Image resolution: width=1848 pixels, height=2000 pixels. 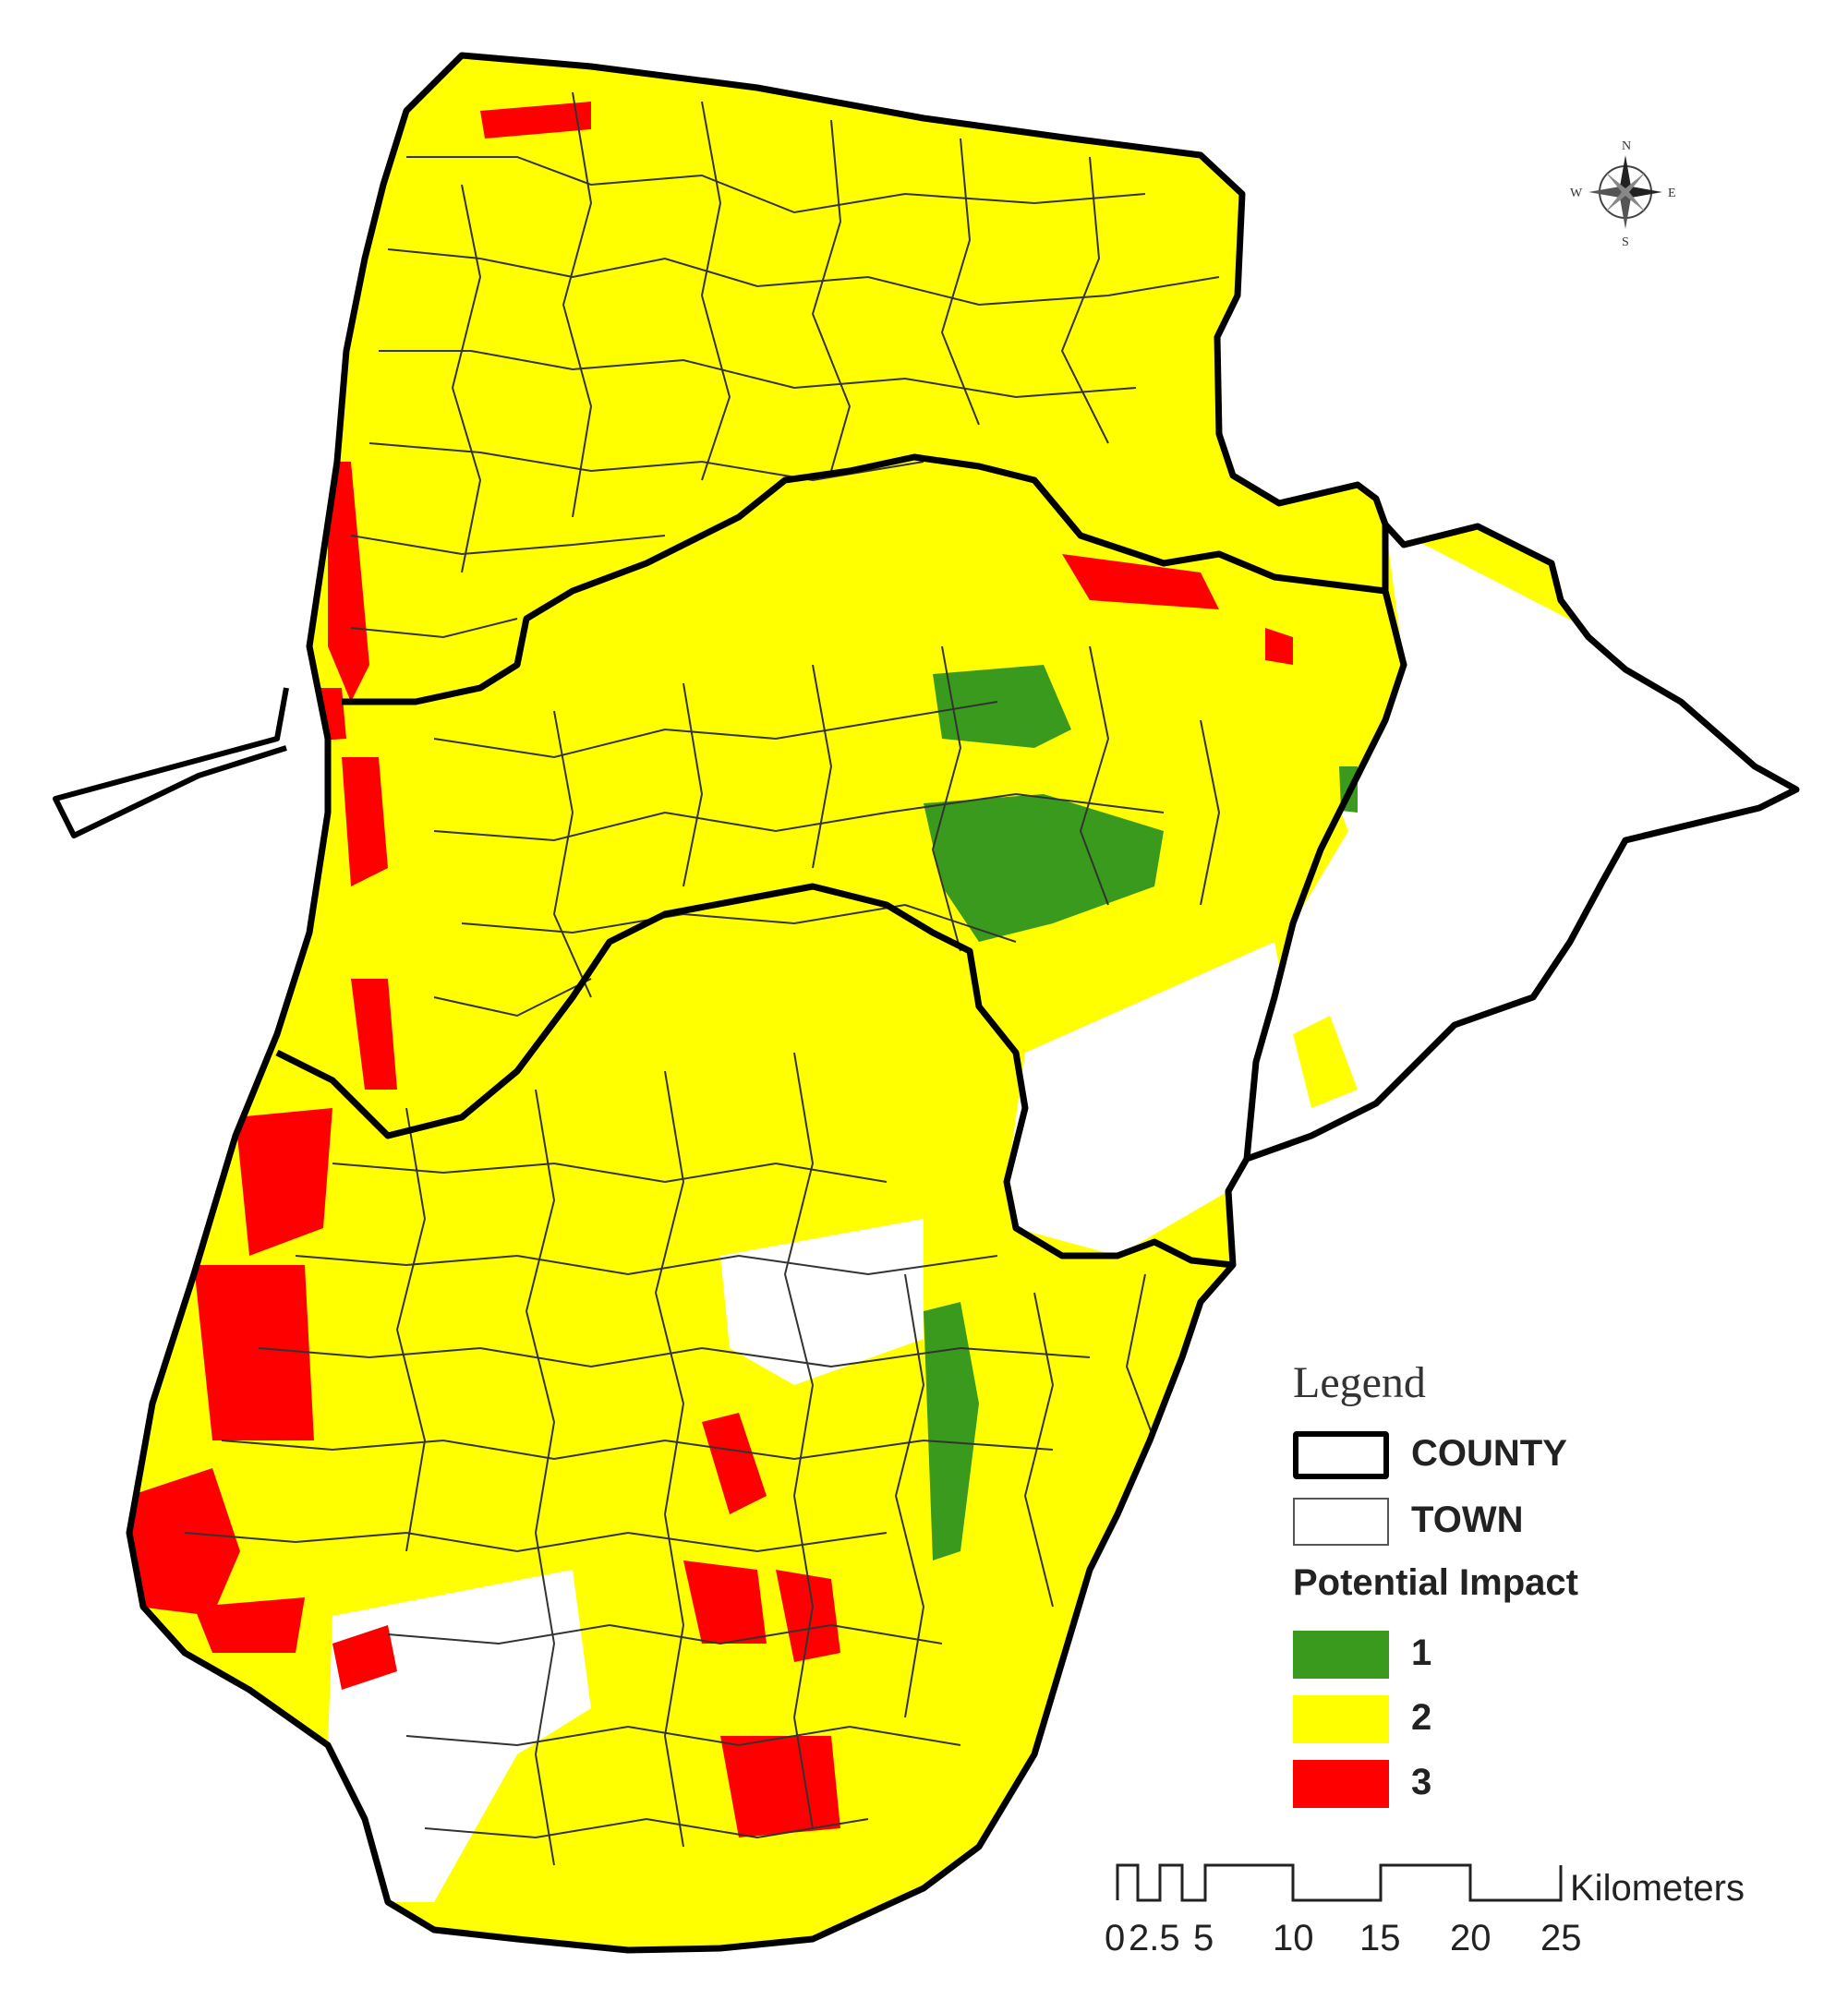 What do you see at coordinates (1422, 1717) in the screenshot?
I see `legend-class-2-label: 2` at bounding box center [1422, 1717].